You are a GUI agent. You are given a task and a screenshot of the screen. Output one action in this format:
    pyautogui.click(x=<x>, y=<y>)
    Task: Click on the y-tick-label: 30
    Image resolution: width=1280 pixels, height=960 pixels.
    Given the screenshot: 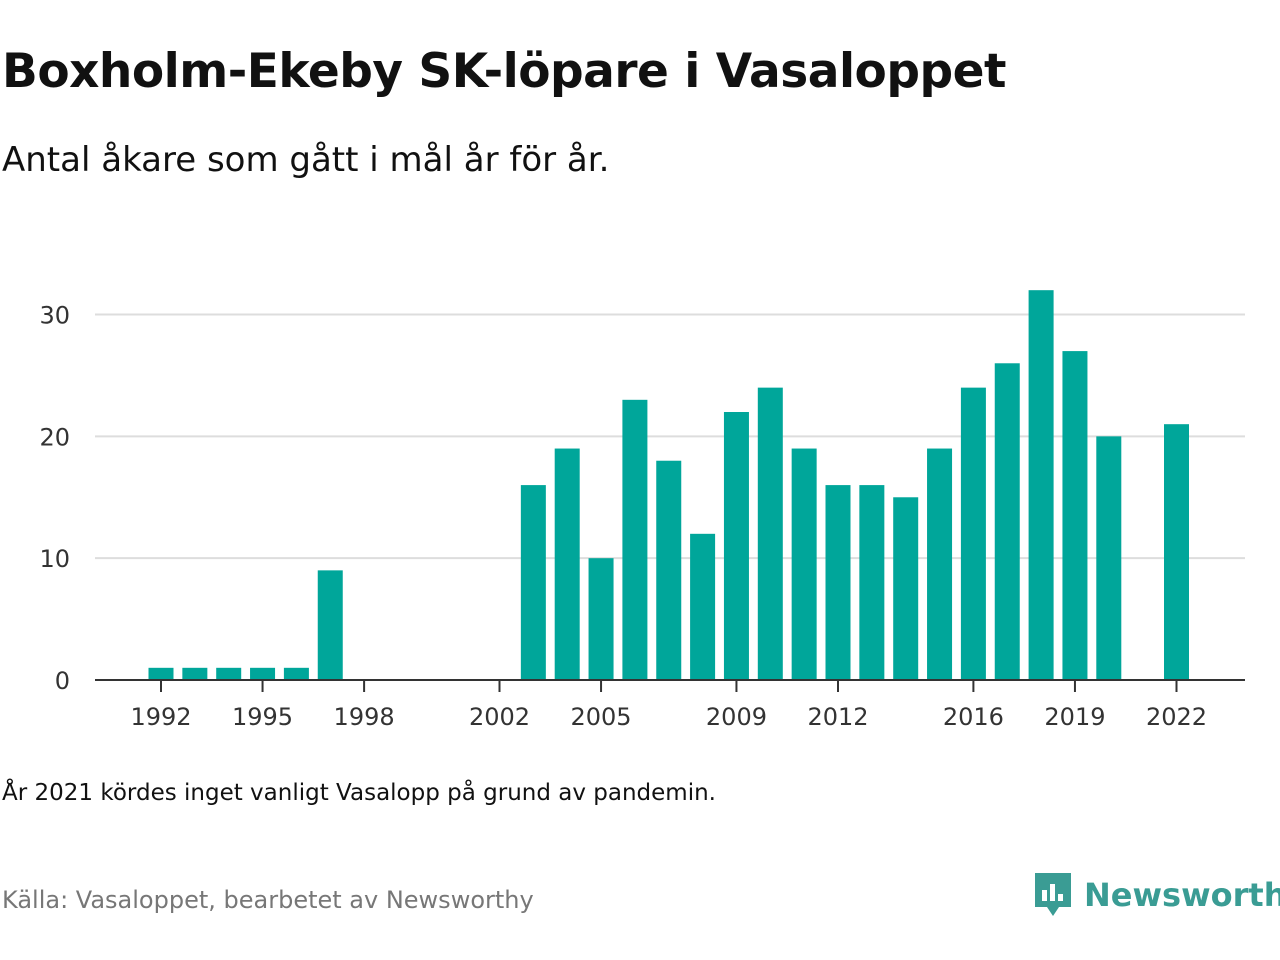 What is the action you would take?
    pyautogui.click(x=54, y=316)
    